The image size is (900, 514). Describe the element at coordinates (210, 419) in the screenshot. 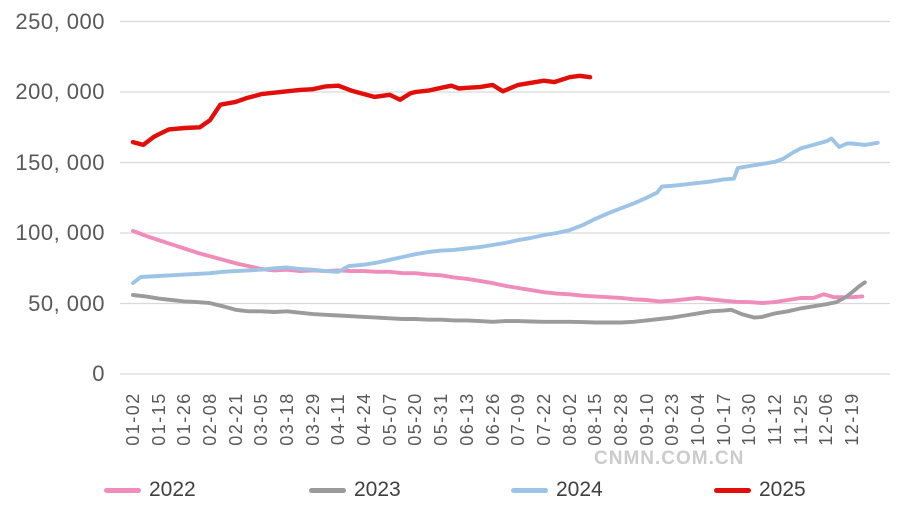

I see `x-axis-label: 02-08` at that location.